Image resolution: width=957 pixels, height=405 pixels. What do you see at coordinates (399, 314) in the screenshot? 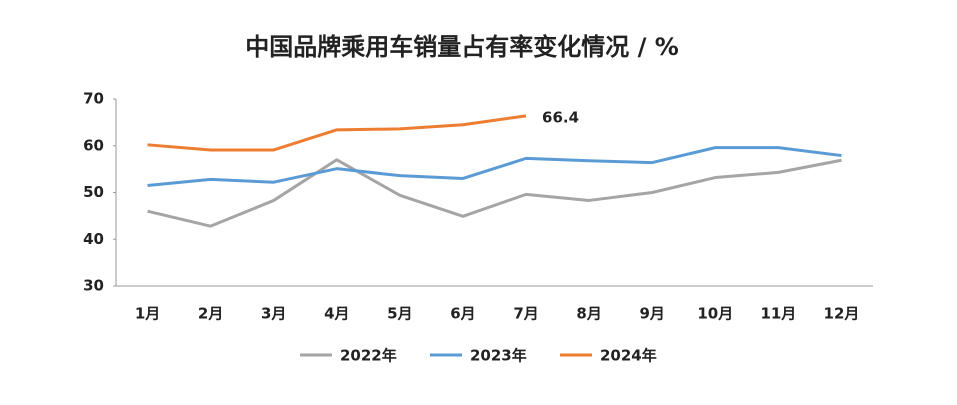
I see `x-tick-label: 5月` at bounding box center [399, 314].